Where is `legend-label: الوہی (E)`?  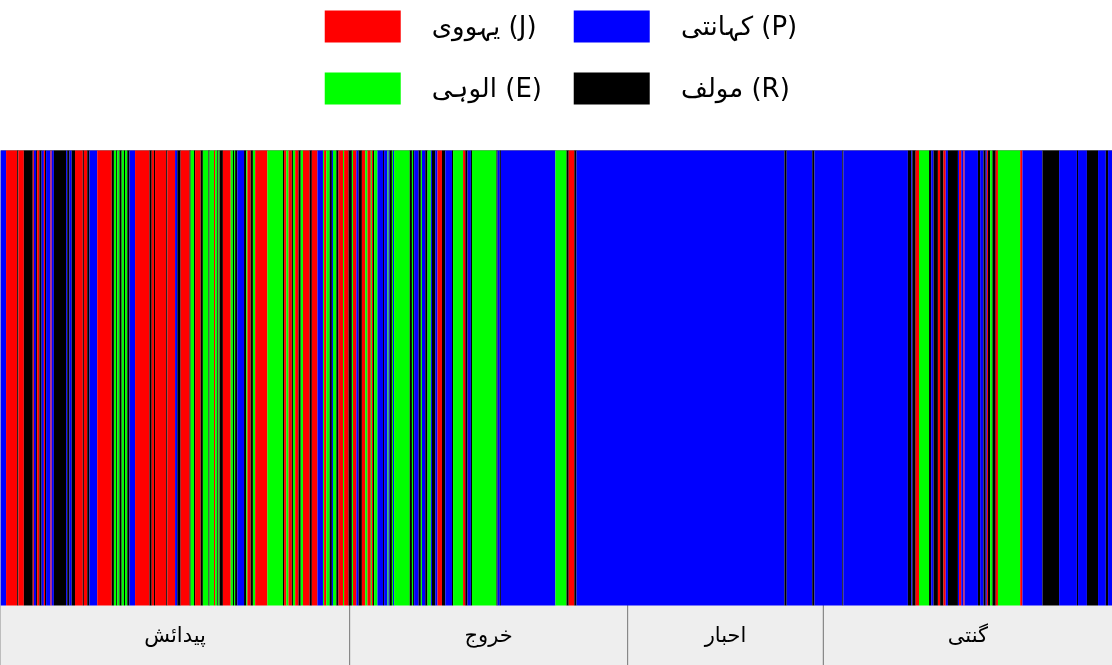 legend-label: الوہی (E) is located at coordinates (486, 89).